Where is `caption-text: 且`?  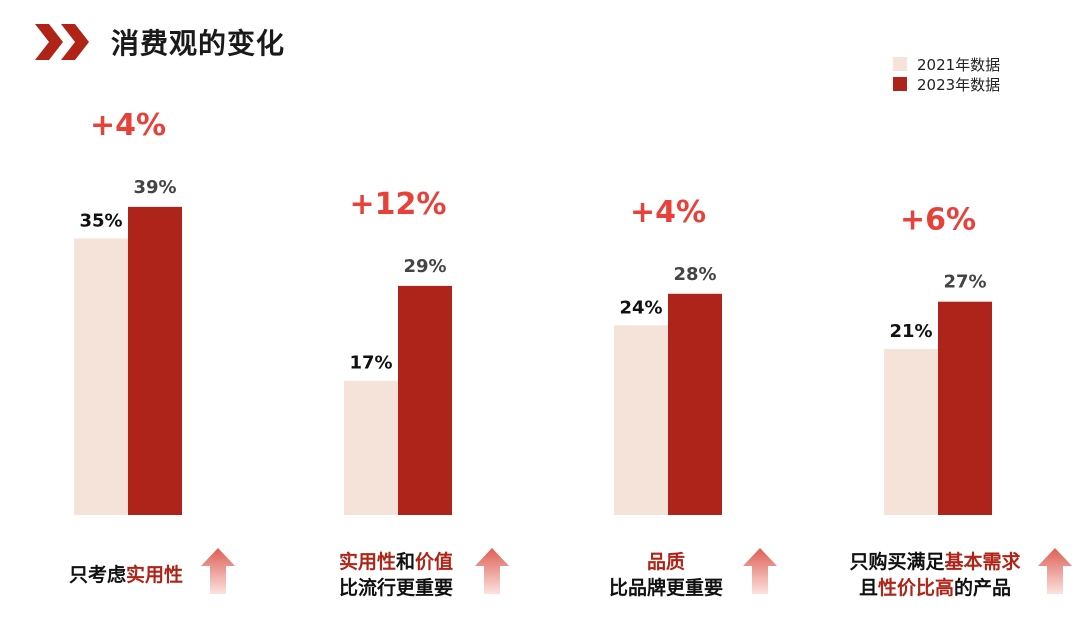
caption-text: 且 is located at coordinates (868, 588).